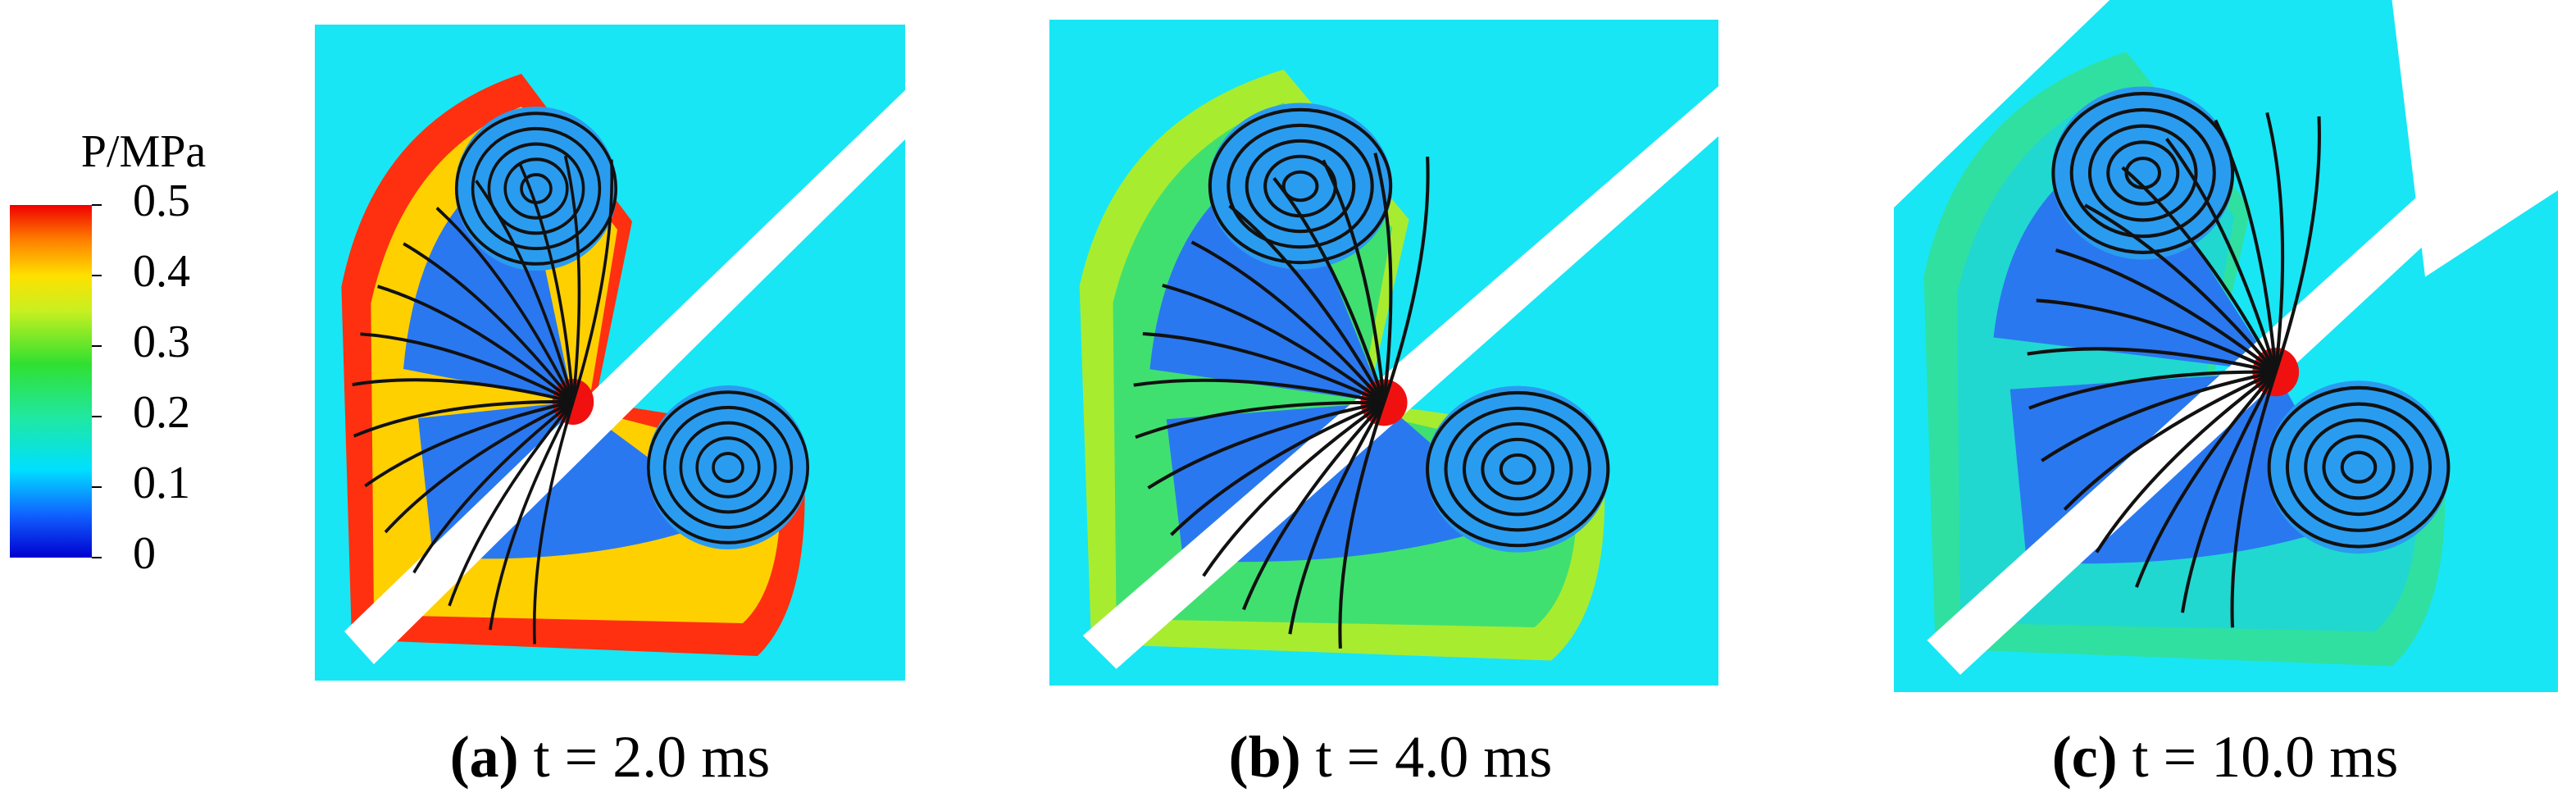 The height and width of the screenshot is (811, 2576). What do you see at coordinates (161, 483) in the screenshot?
I see `colorbar-tick-label: 0.1` at bounding box center [161, 483].